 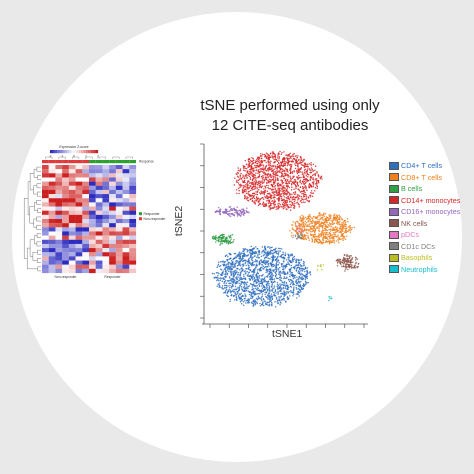 What do you see at coordinates (424, 201) in the screenshot?
I see `legend-entry: CD14+ monocytes` at bounding box center [424, 201].